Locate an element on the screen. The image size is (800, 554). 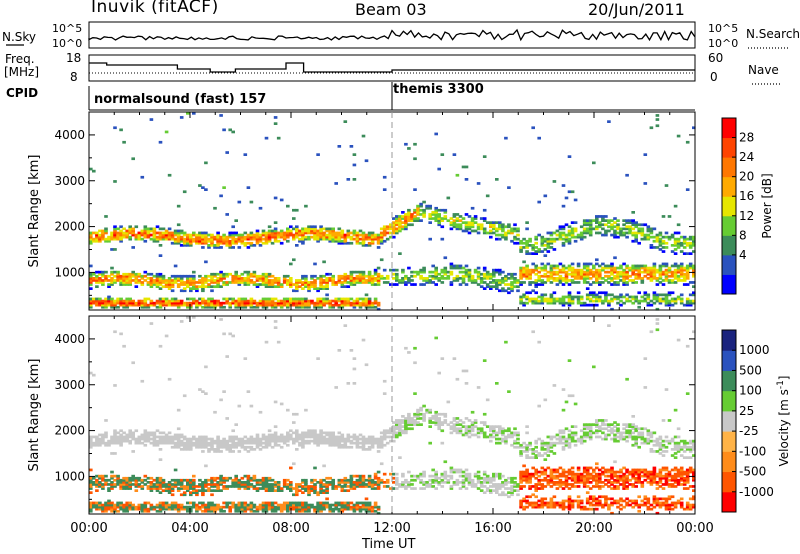
x-tick-label: 16:00 is located at coordinates (492, 528).